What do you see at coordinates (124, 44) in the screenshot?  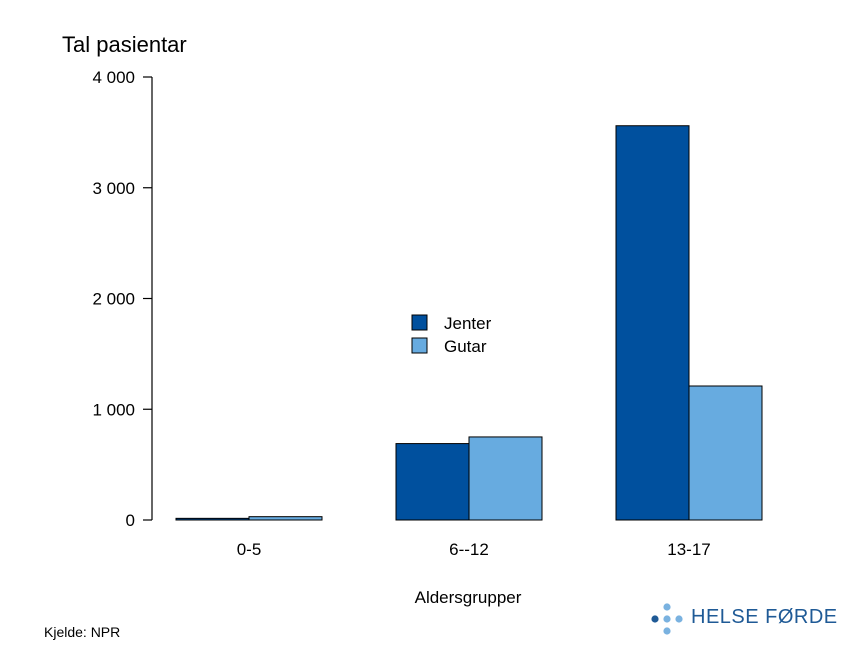 I see `chart-title: Tal pasientar` at bounding box center [124, 44].